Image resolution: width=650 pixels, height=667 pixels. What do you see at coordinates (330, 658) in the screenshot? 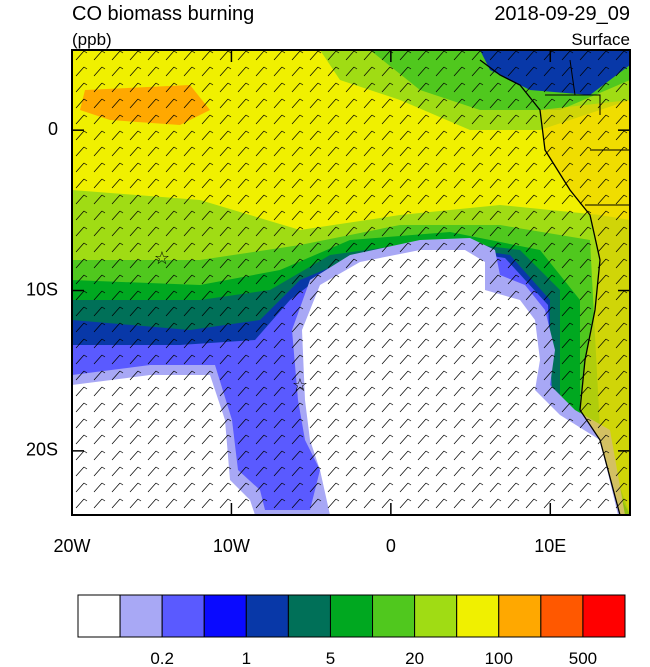
I see `colorbar-label: 5` at bounding box center [330, 658].